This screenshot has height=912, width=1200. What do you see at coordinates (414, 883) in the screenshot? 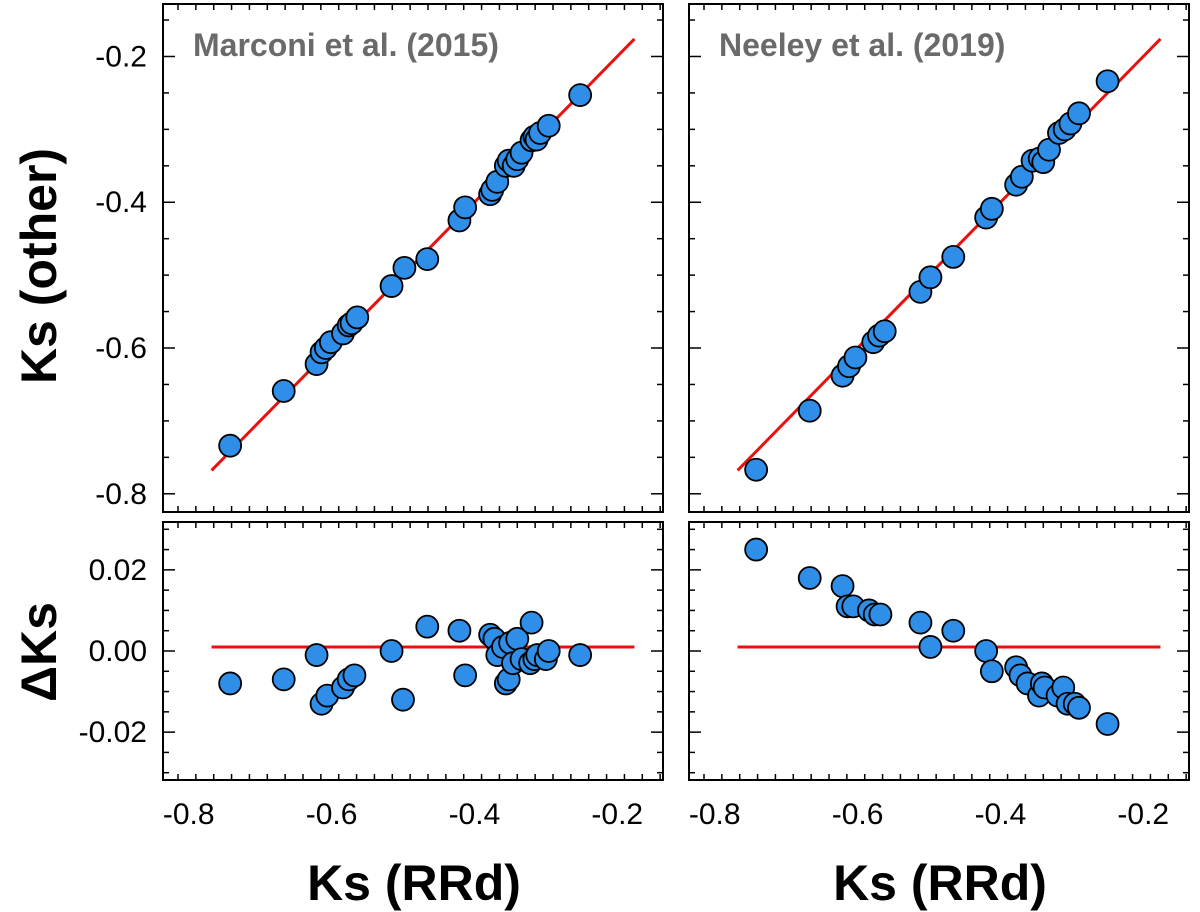
I see `x-axis-title-left: Ks (RRd)` at bounding box center [414, 883].